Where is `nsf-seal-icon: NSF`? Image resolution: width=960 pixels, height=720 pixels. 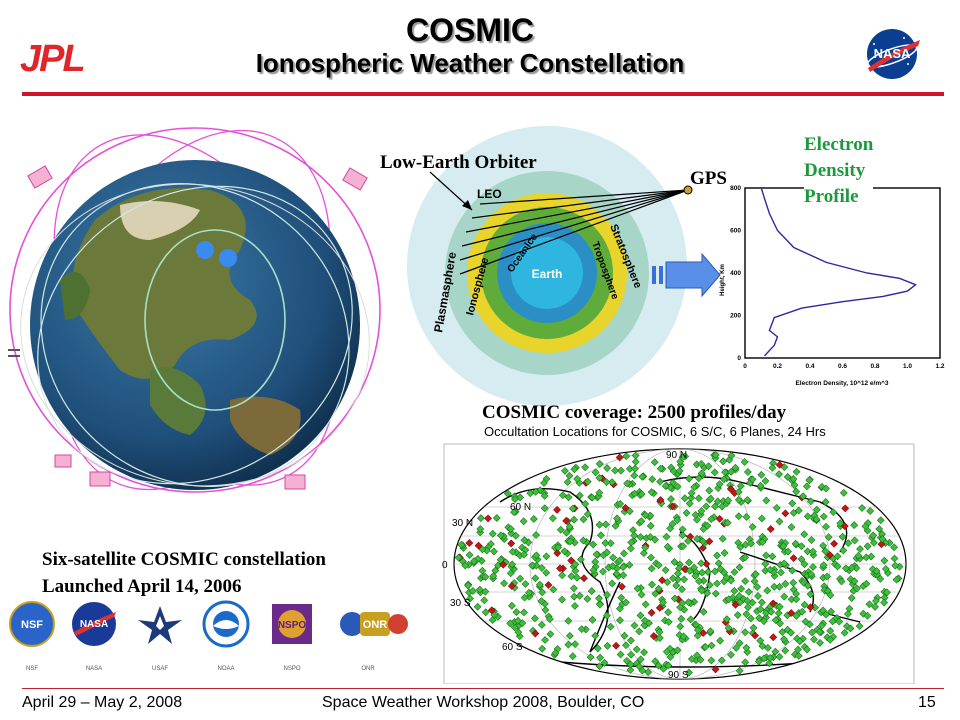
nsf-seal-icon: NSF is located at coordinates (32, 624).